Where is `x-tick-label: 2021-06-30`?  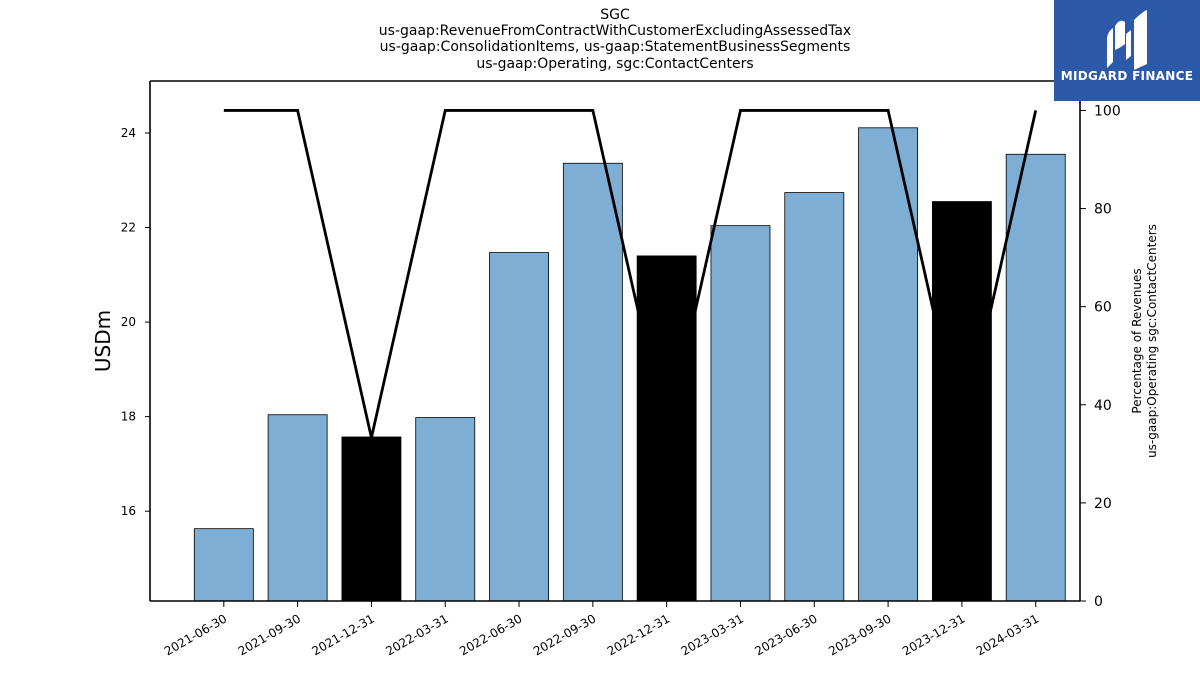
x-tick-label: 2021-06-30 is located at coordinates (195, 634).